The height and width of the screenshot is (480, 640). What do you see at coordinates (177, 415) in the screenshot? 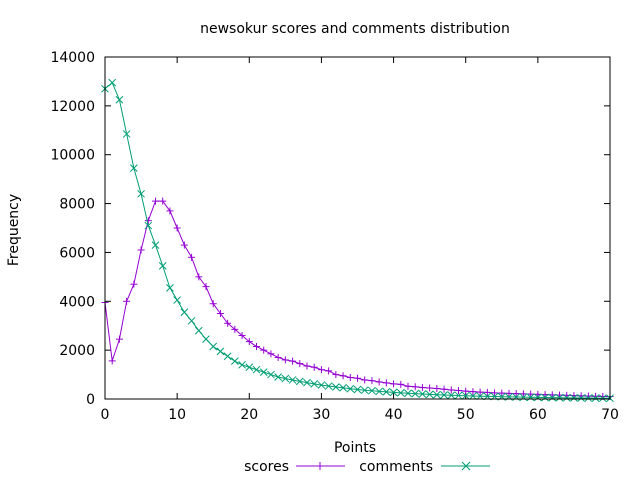
I see `x-tick-label: 10` at bounding box center [177, 415].